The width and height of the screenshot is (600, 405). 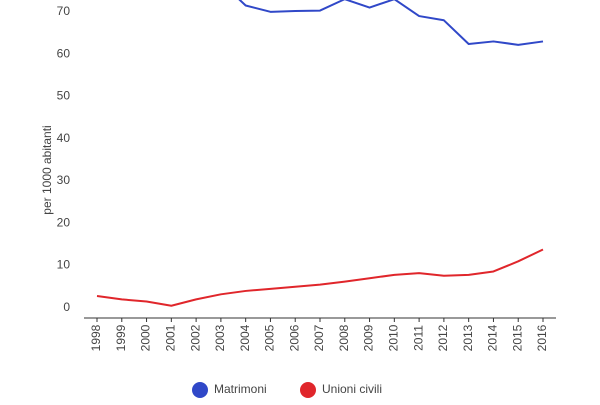 I want to click on x-tick-label: 2009, so click(x=369, y=337).